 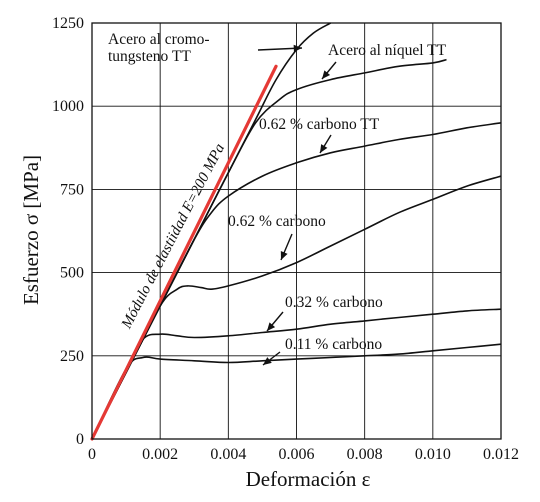 What do you see at coordinates (173, 236) in the screenshot?
I see `elastic-modulus-label: Módulo de elastiidad E=200 MPa` at bounding box center [173, 236].